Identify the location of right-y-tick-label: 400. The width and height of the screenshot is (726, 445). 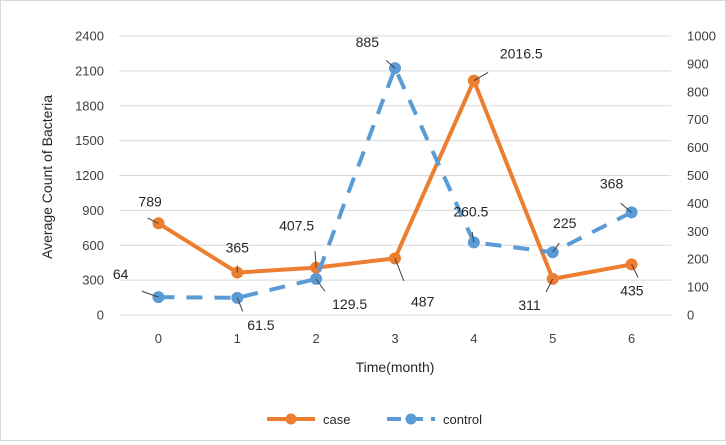
(698, 203).